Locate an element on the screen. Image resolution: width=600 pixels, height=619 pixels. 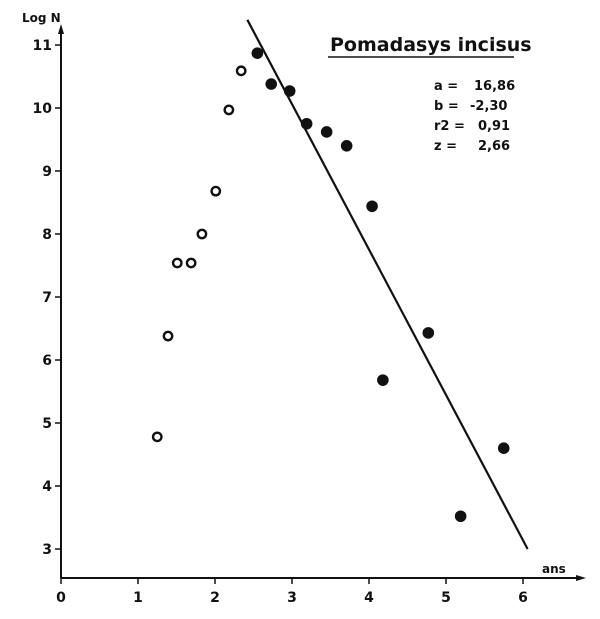
x-tick-label: 6 is located at coordinates (523, 598).